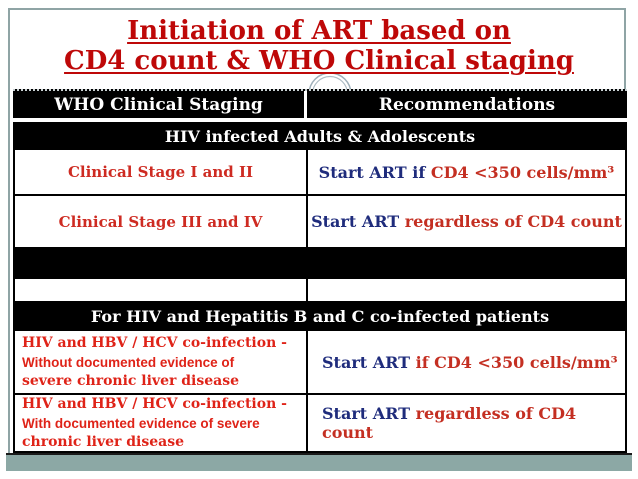 The width and height of the screenshot is (638, 479). What do you see at coordinates (516, 362) in the screenshot?
I see `recommendation-condition: if CD4 <350 cells/mm³` at bounding box center [516, 362].